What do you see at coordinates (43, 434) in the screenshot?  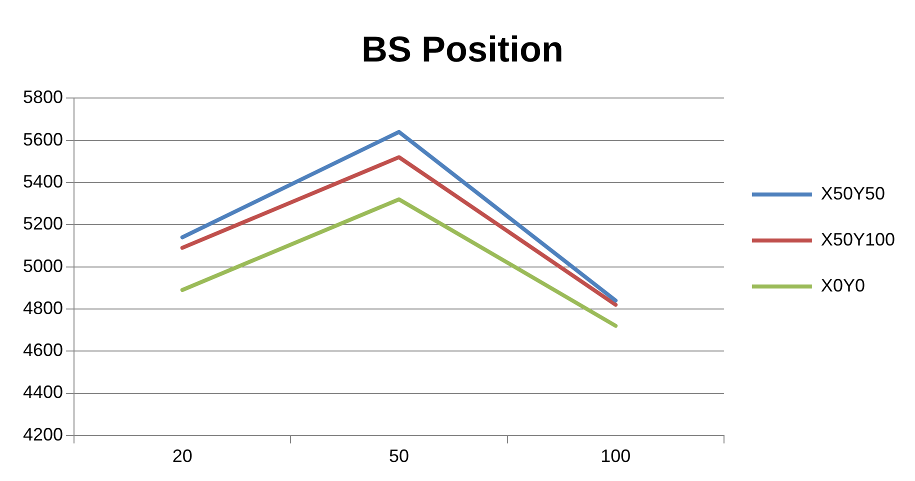 I see `y-tick-label: 4200` at bounding box center [43, 434].